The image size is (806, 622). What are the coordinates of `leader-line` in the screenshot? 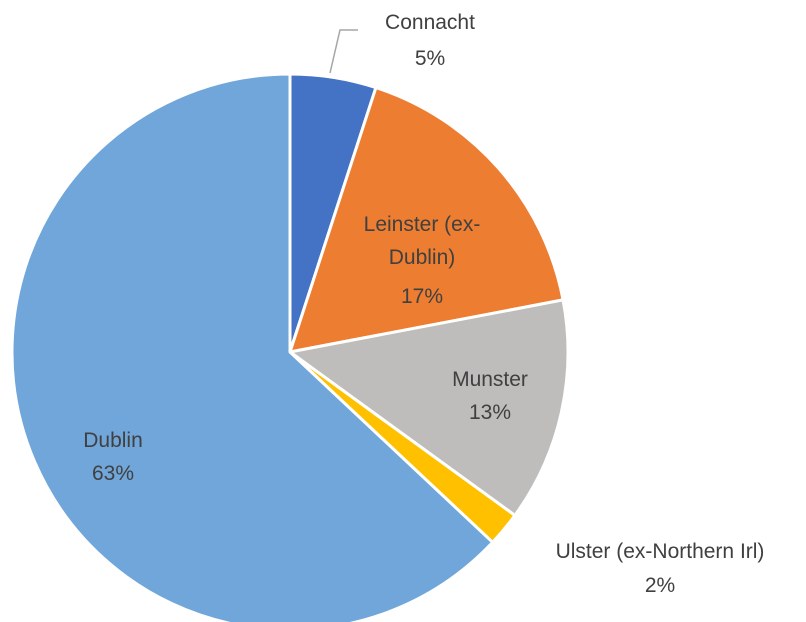 It's located at (343, 51).